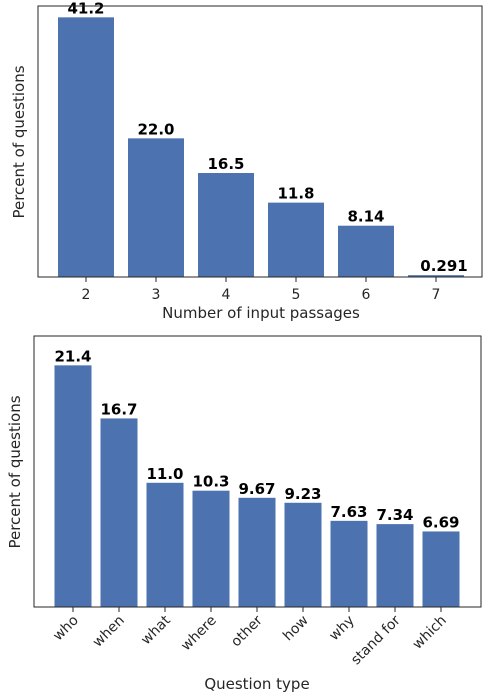 This screenshot has width=483, height=693. I want to click on chart2-data-label: 7.34, so click(394, 515).